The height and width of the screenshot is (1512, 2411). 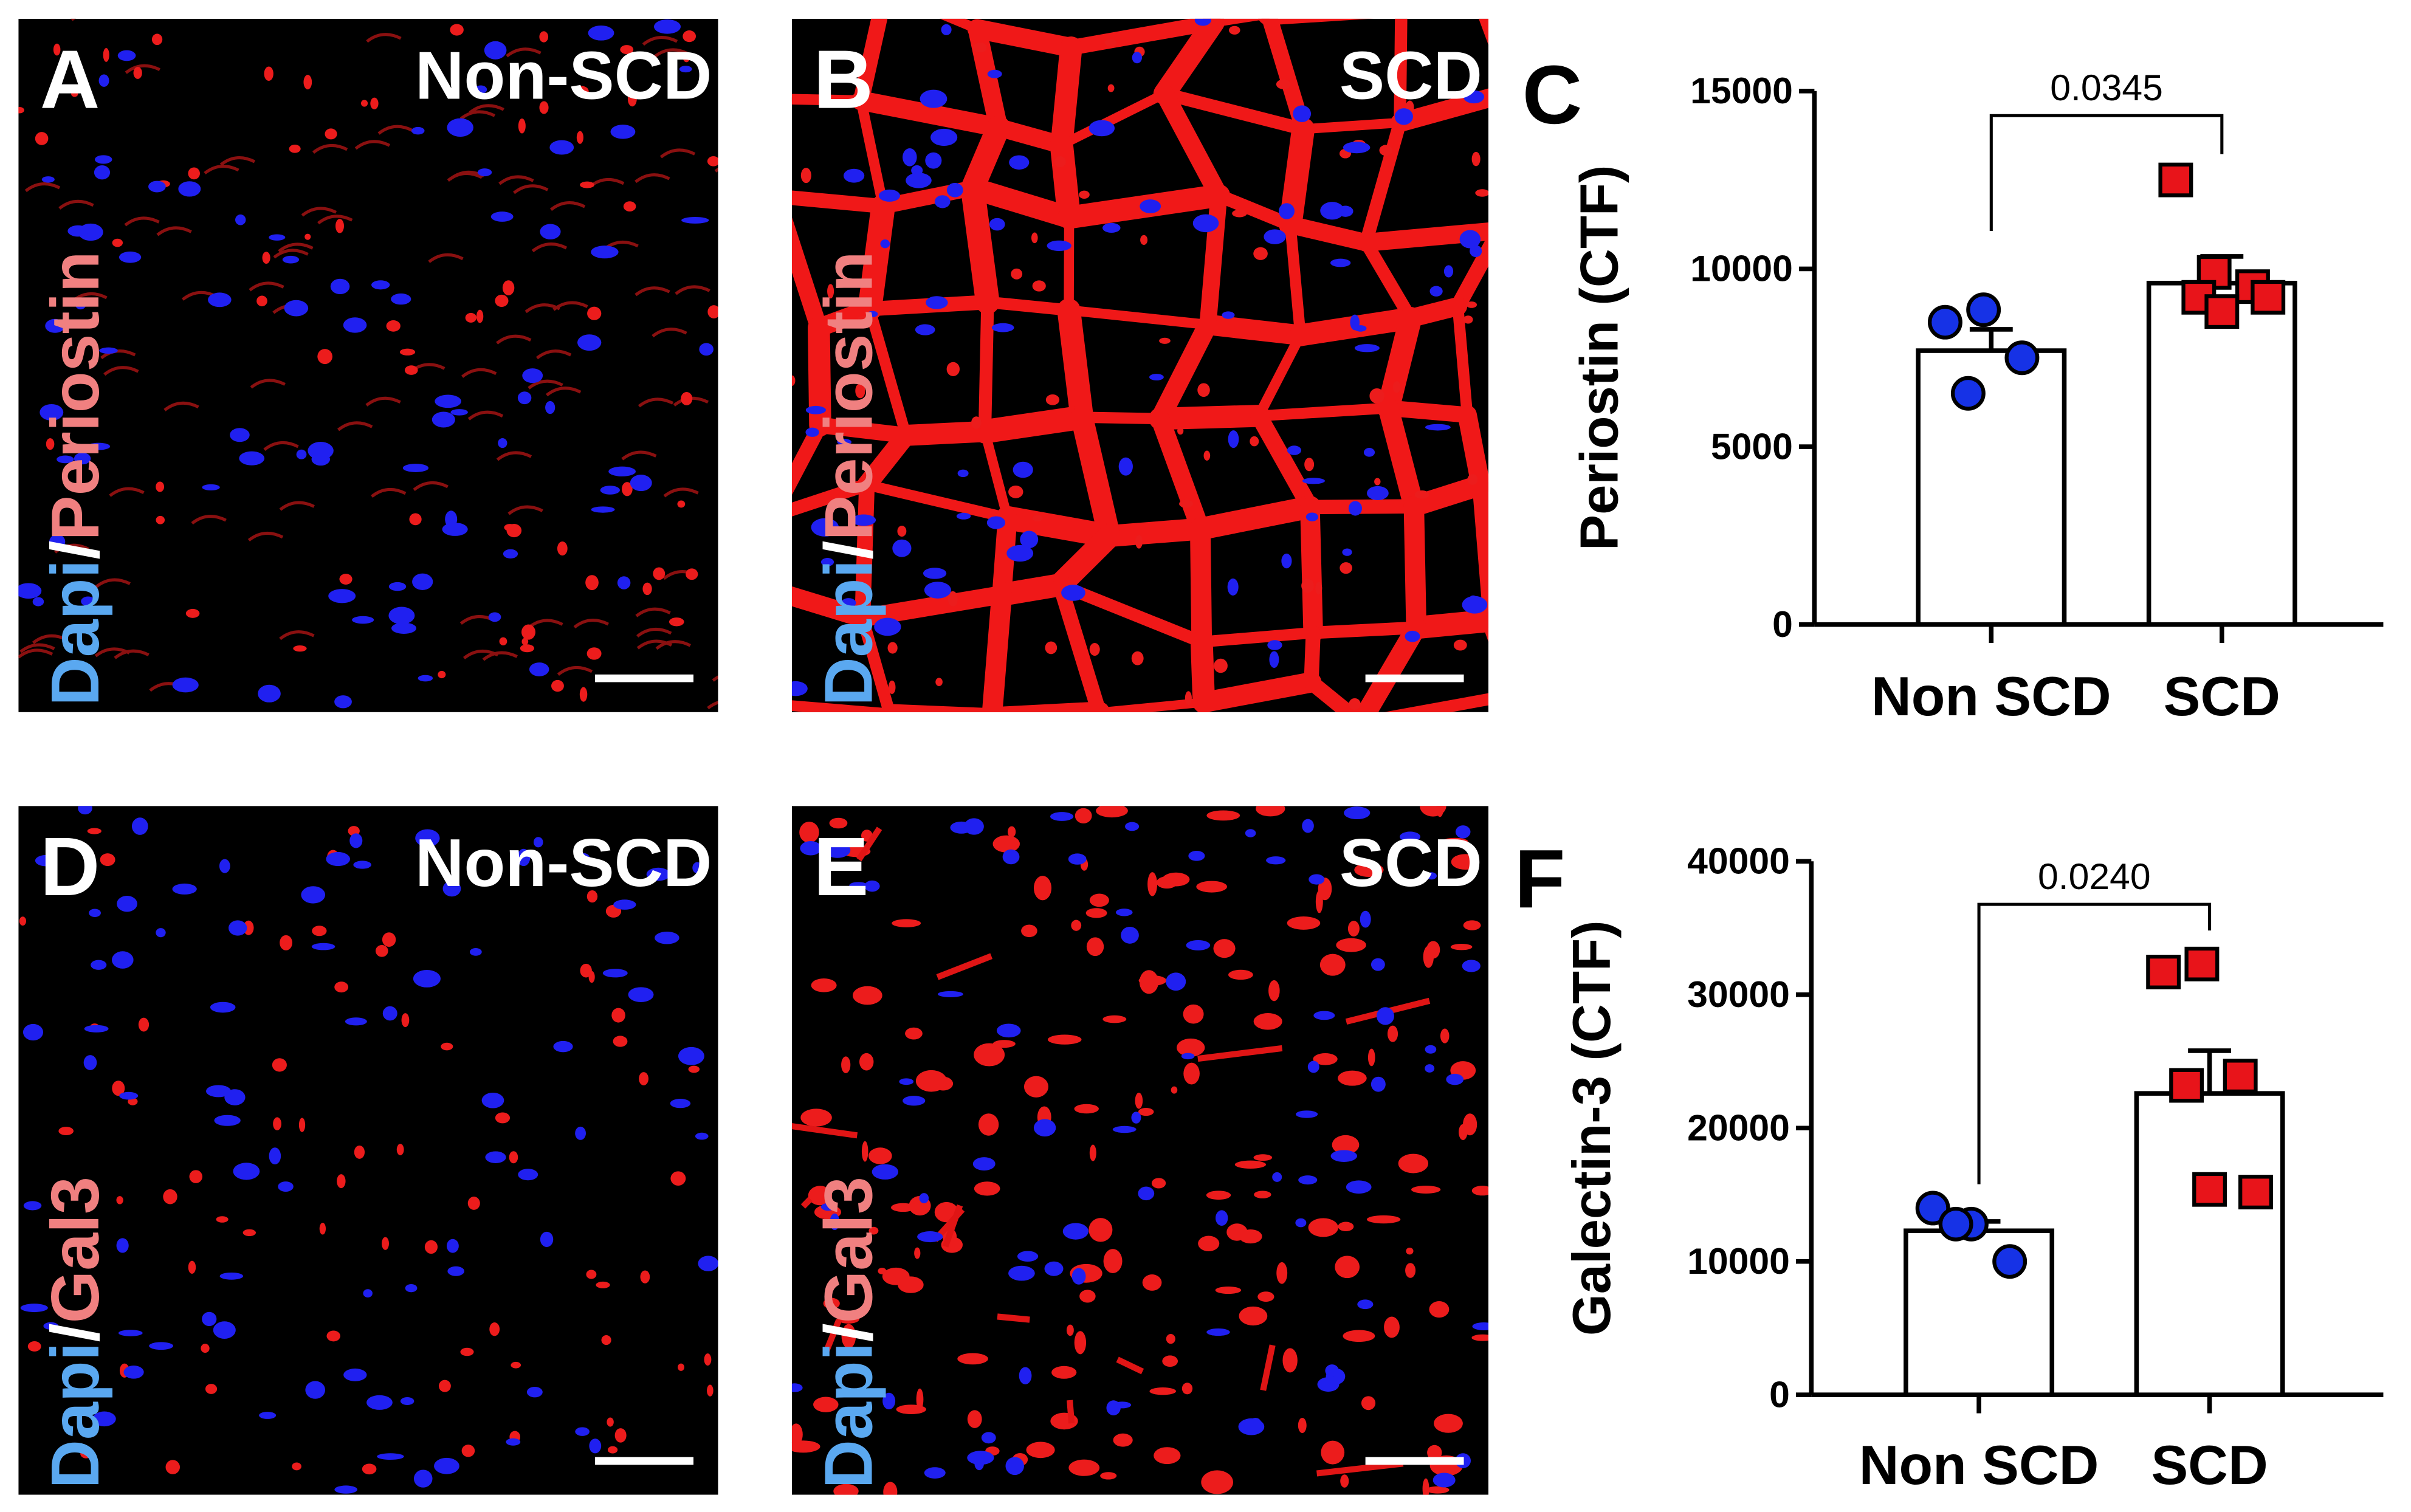 What do you see at coordinates (1991, 696) in the screenshot?
I see `x-tick-label: Non SCD` at bounding box center [1991, 696].